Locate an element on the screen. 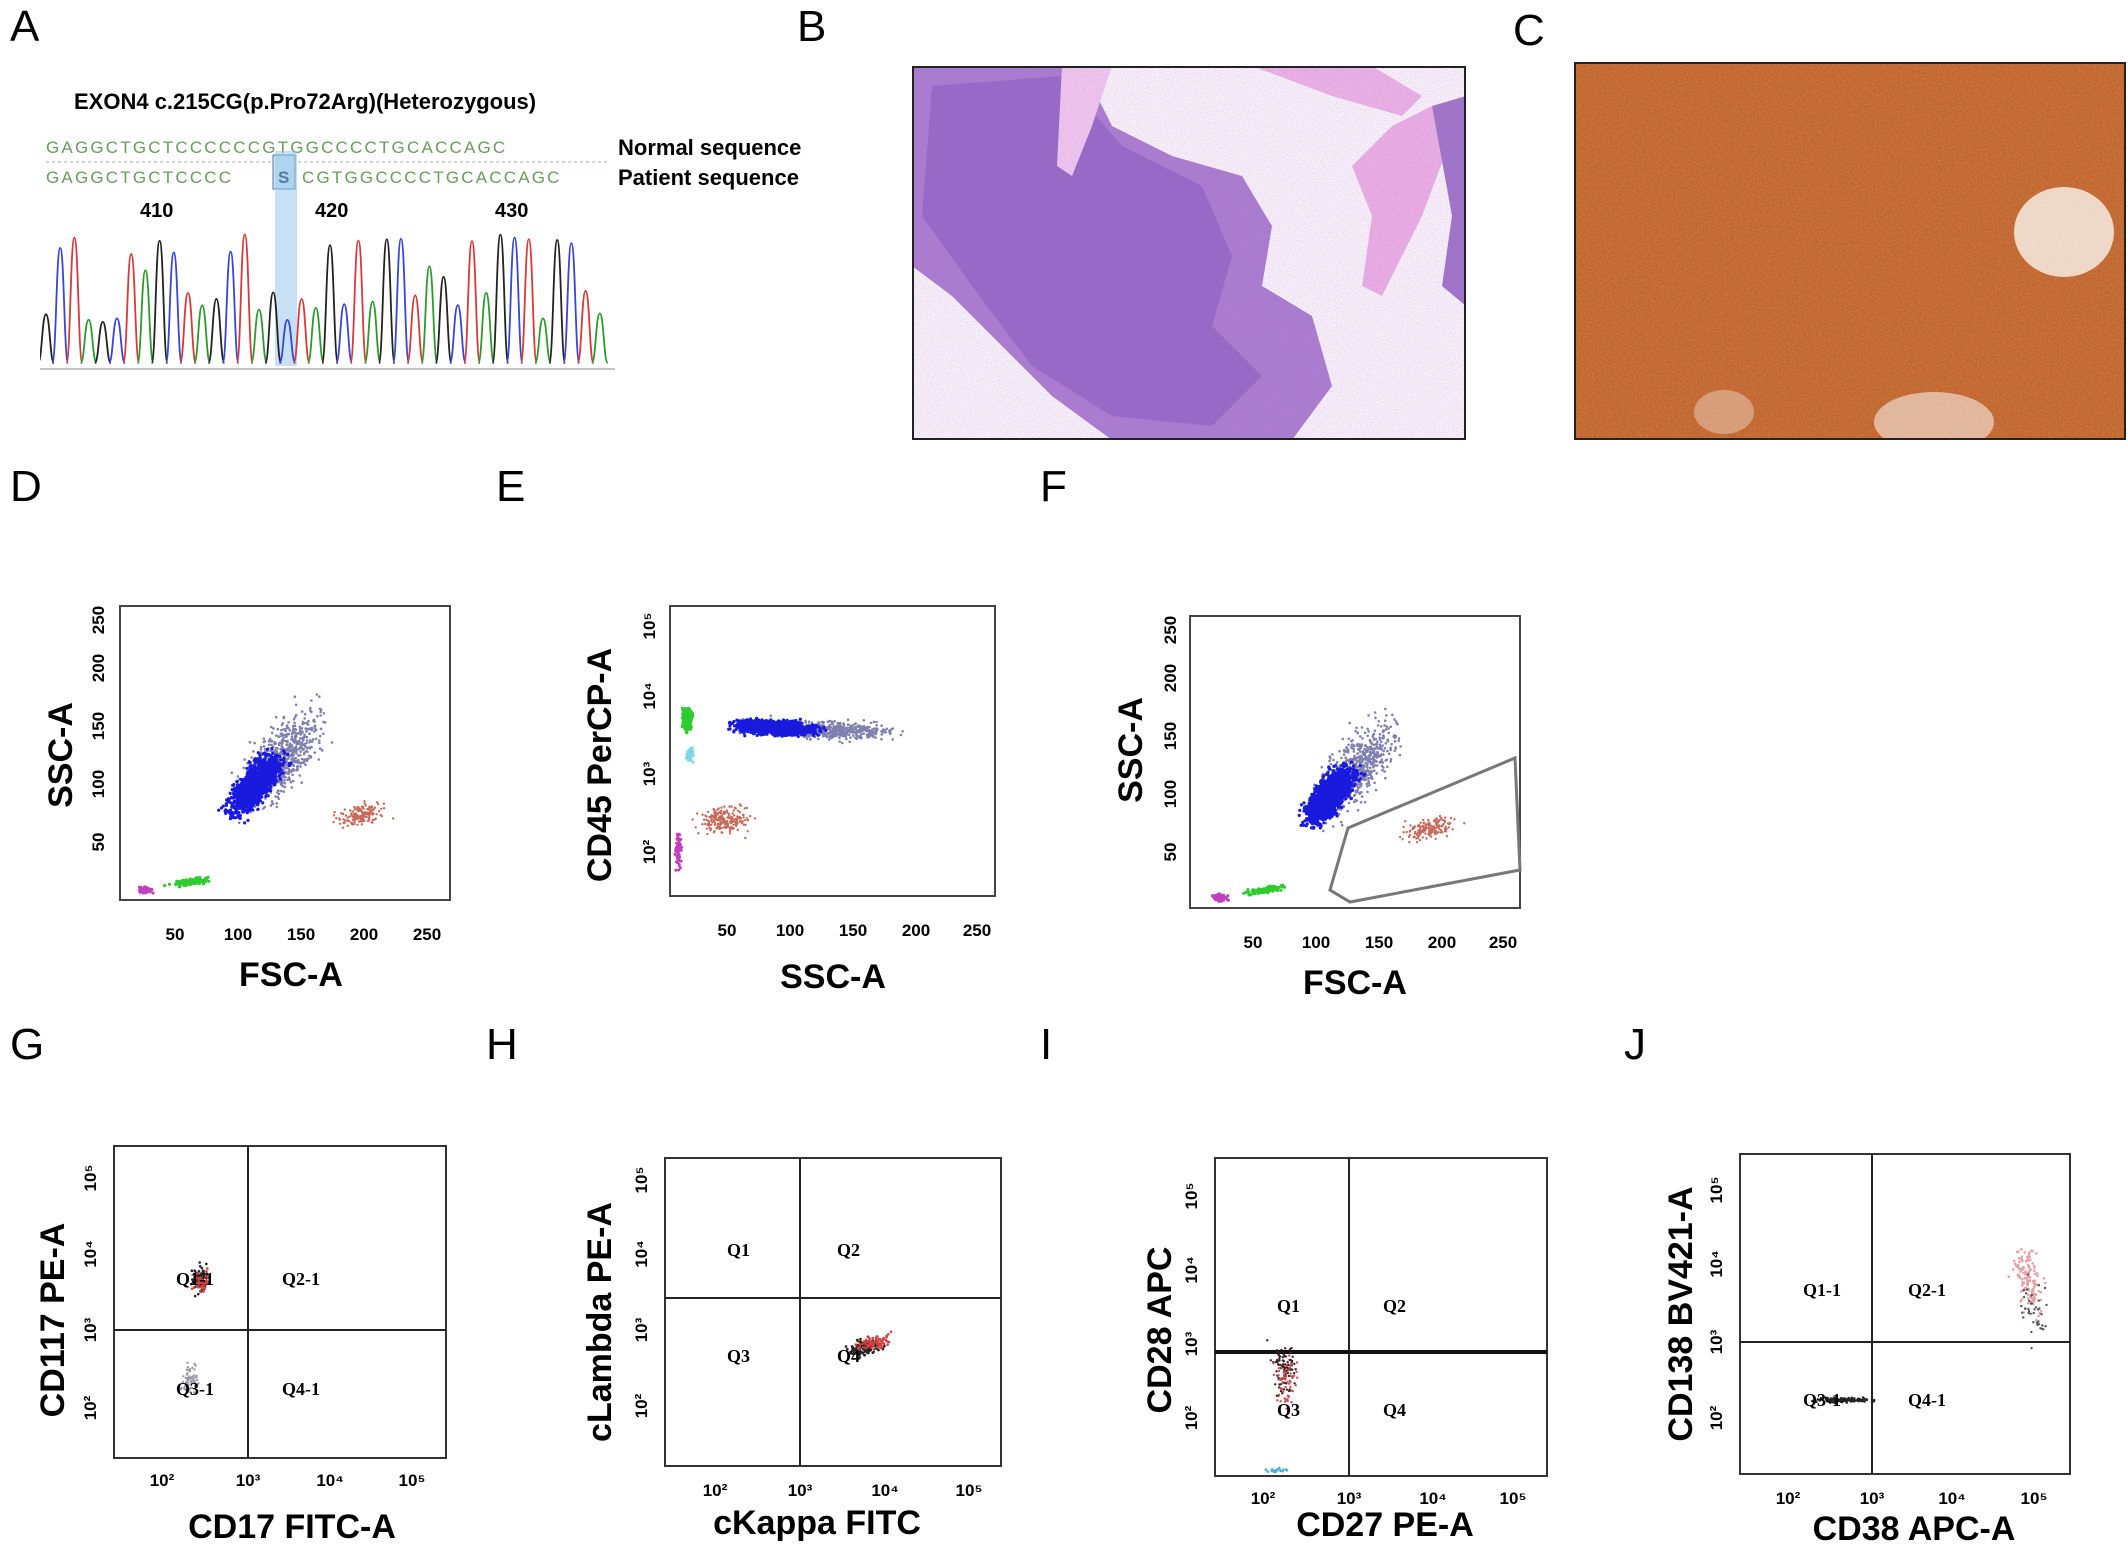 This screenshot has width=2128, height=1547. panel-letter-b: B is located at coordinates (812, 26).